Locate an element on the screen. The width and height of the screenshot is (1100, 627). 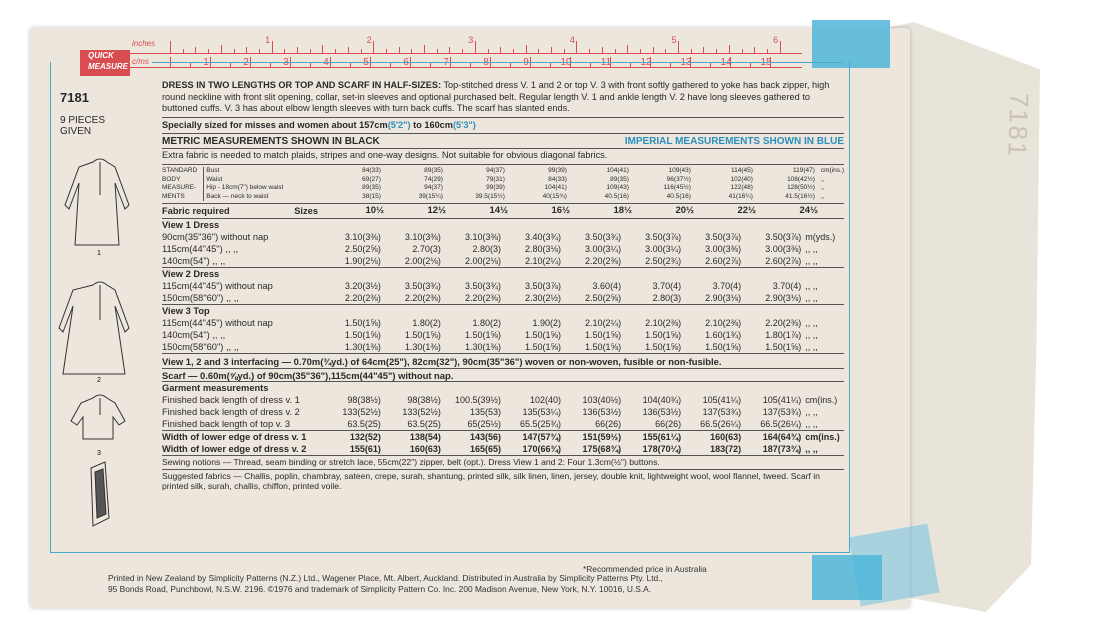
info-frame-top is located at coordinates (497, 62).